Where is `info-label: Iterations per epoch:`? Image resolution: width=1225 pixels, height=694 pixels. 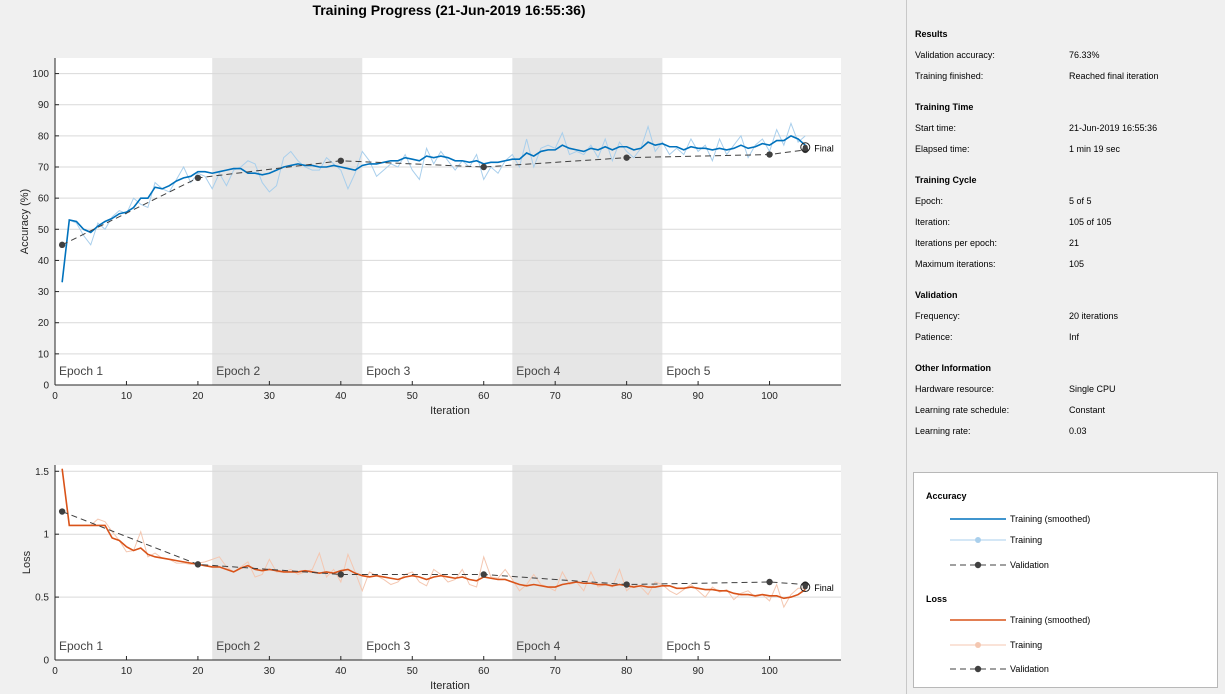 info-label: Iterations per epoch: is located at coordinates (956, 243).